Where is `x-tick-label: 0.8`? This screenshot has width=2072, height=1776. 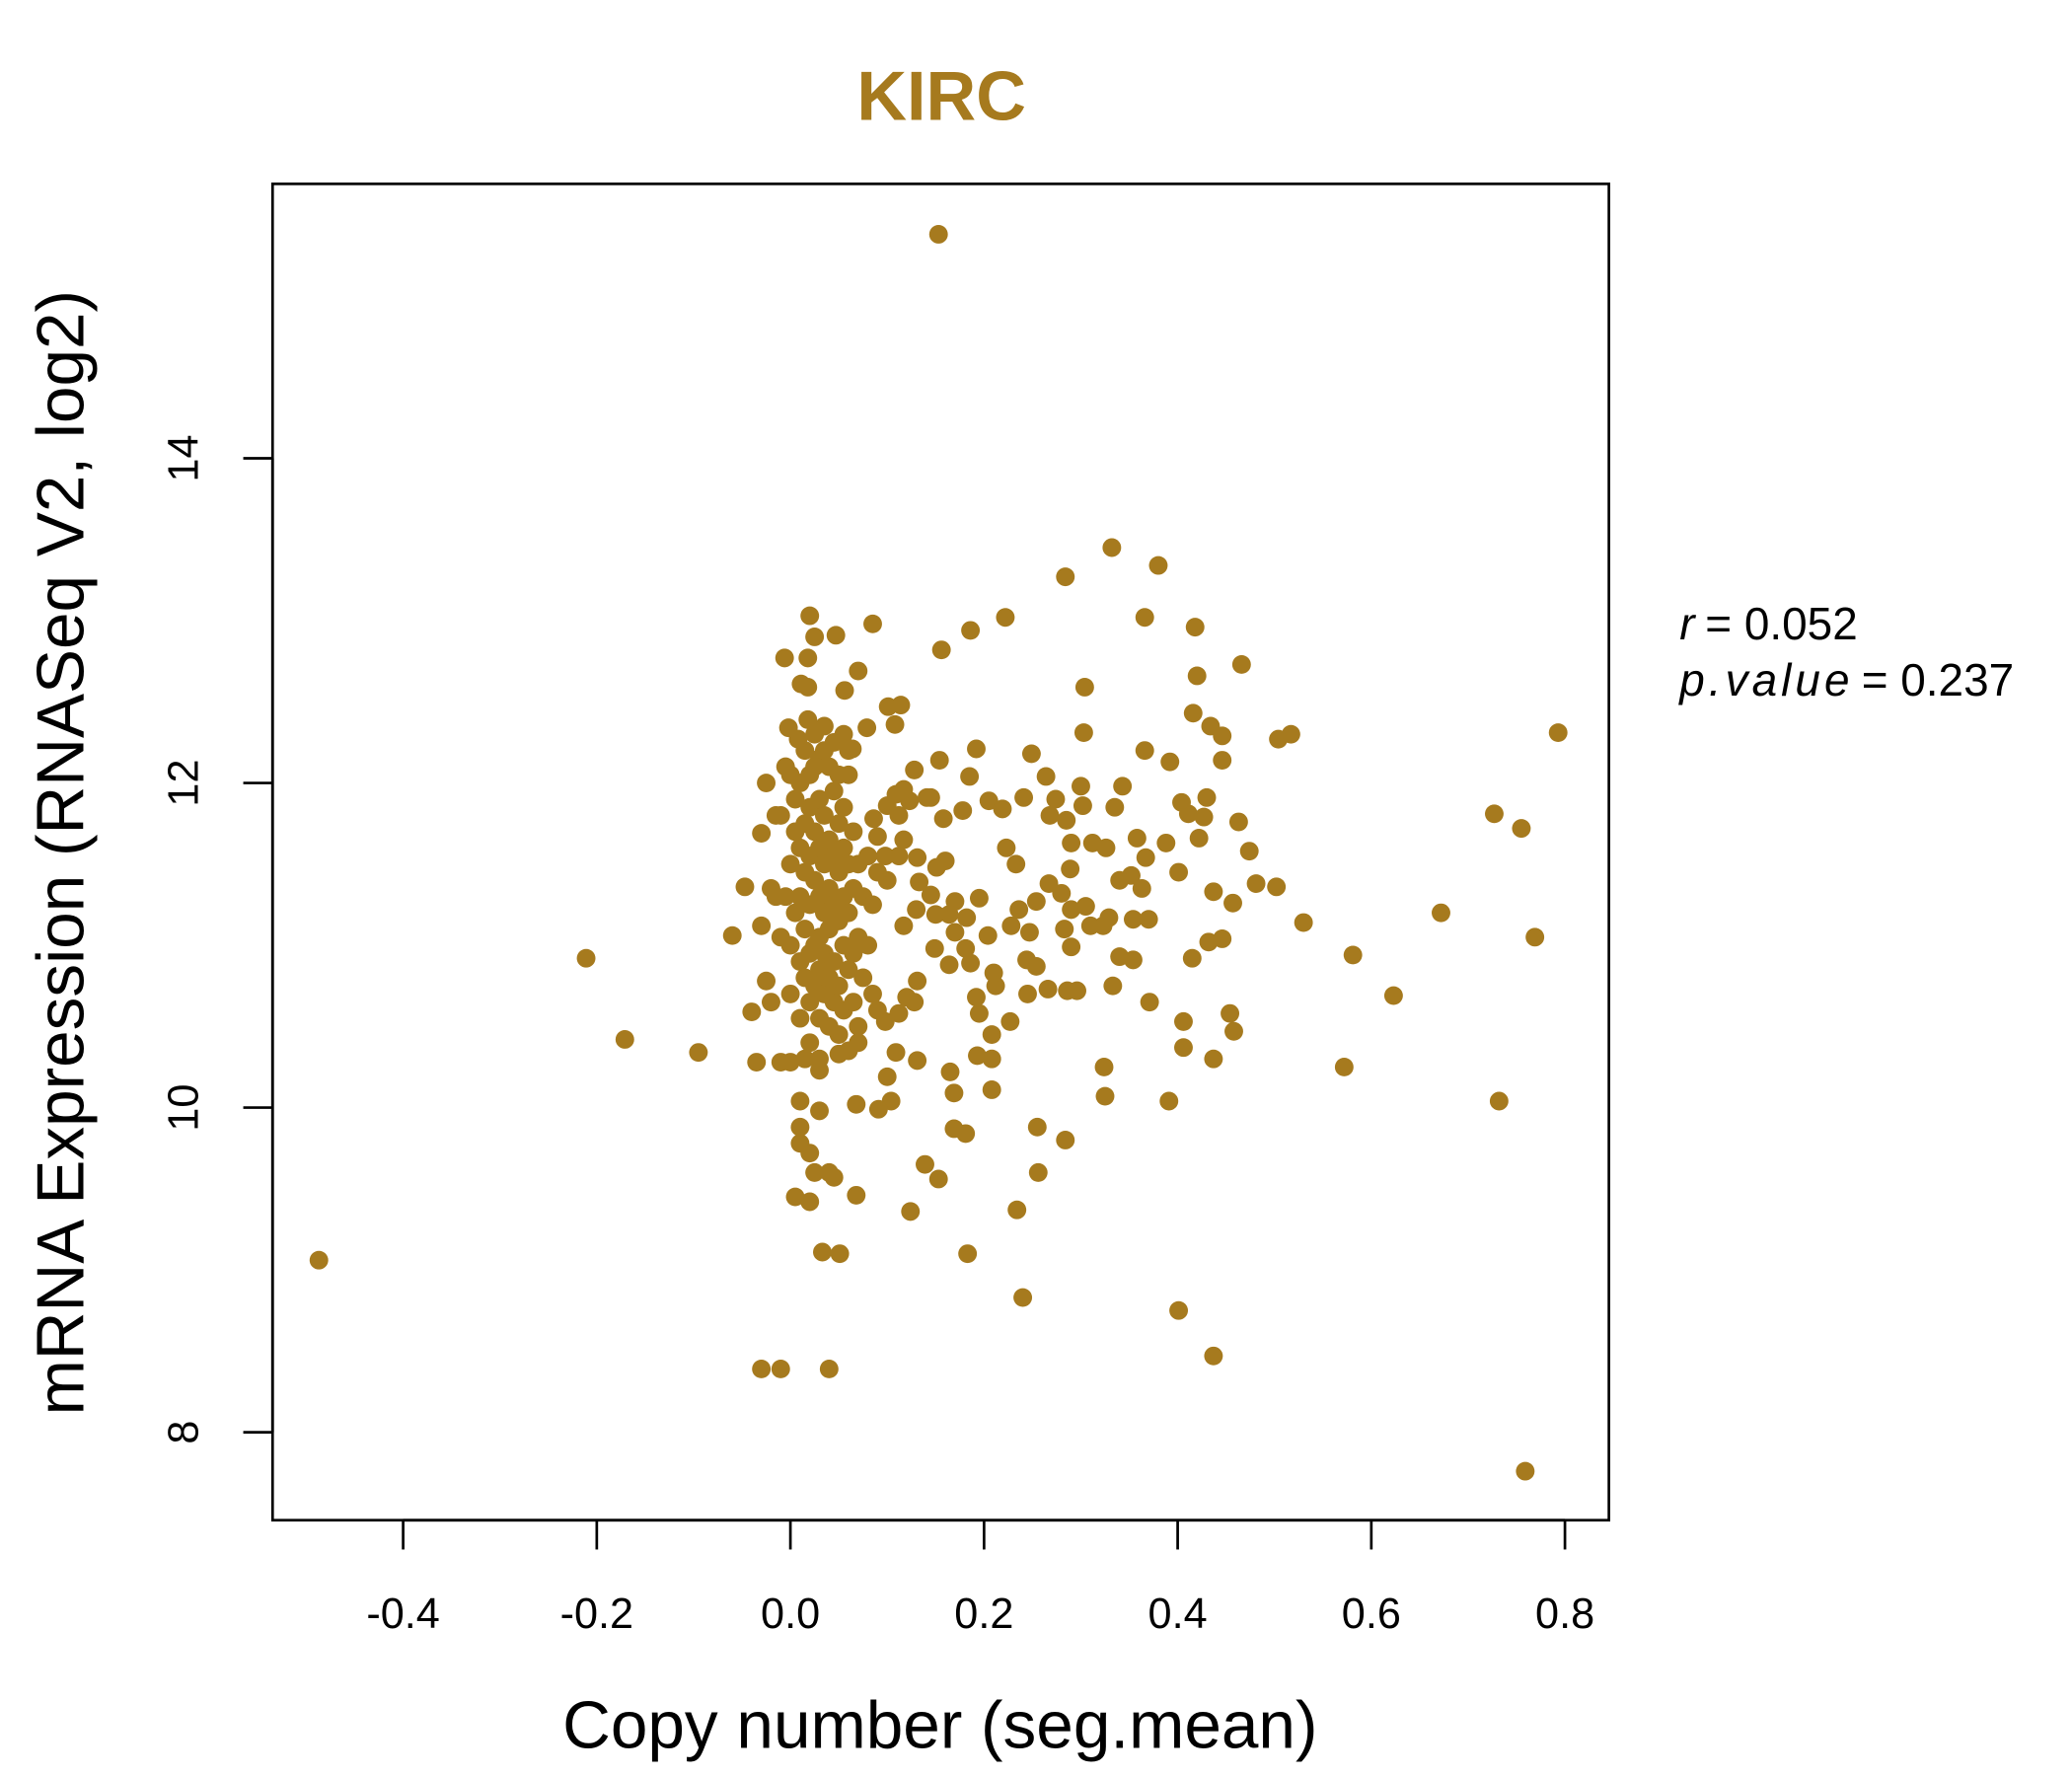
x-tick-label: 0.8 is located at coordinates (1565, 1615).